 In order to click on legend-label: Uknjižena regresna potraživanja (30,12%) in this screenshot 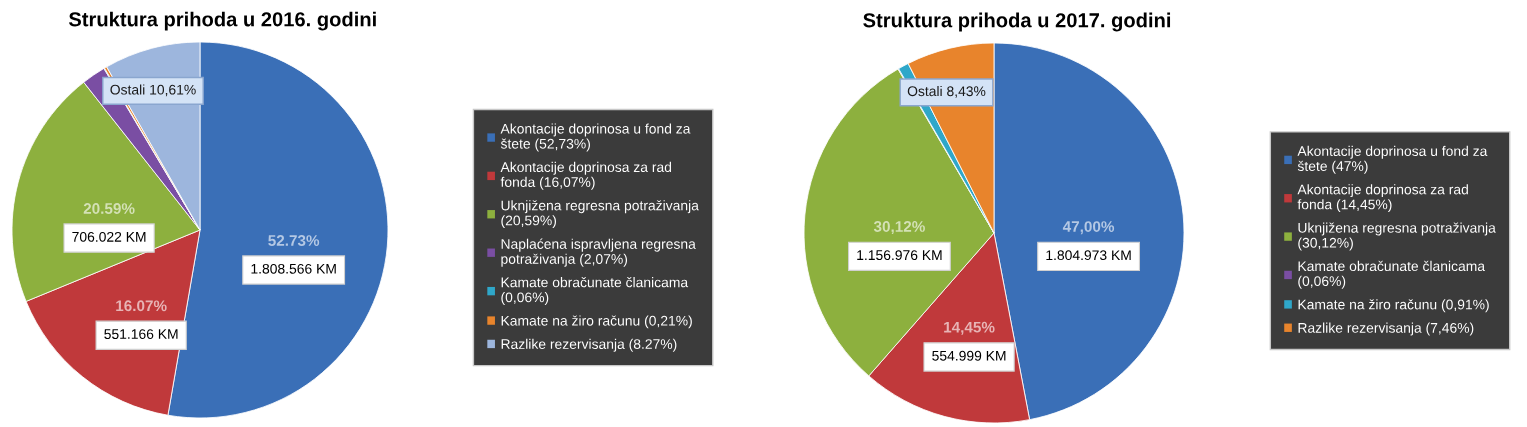, I will do `click(1397, 236)`.